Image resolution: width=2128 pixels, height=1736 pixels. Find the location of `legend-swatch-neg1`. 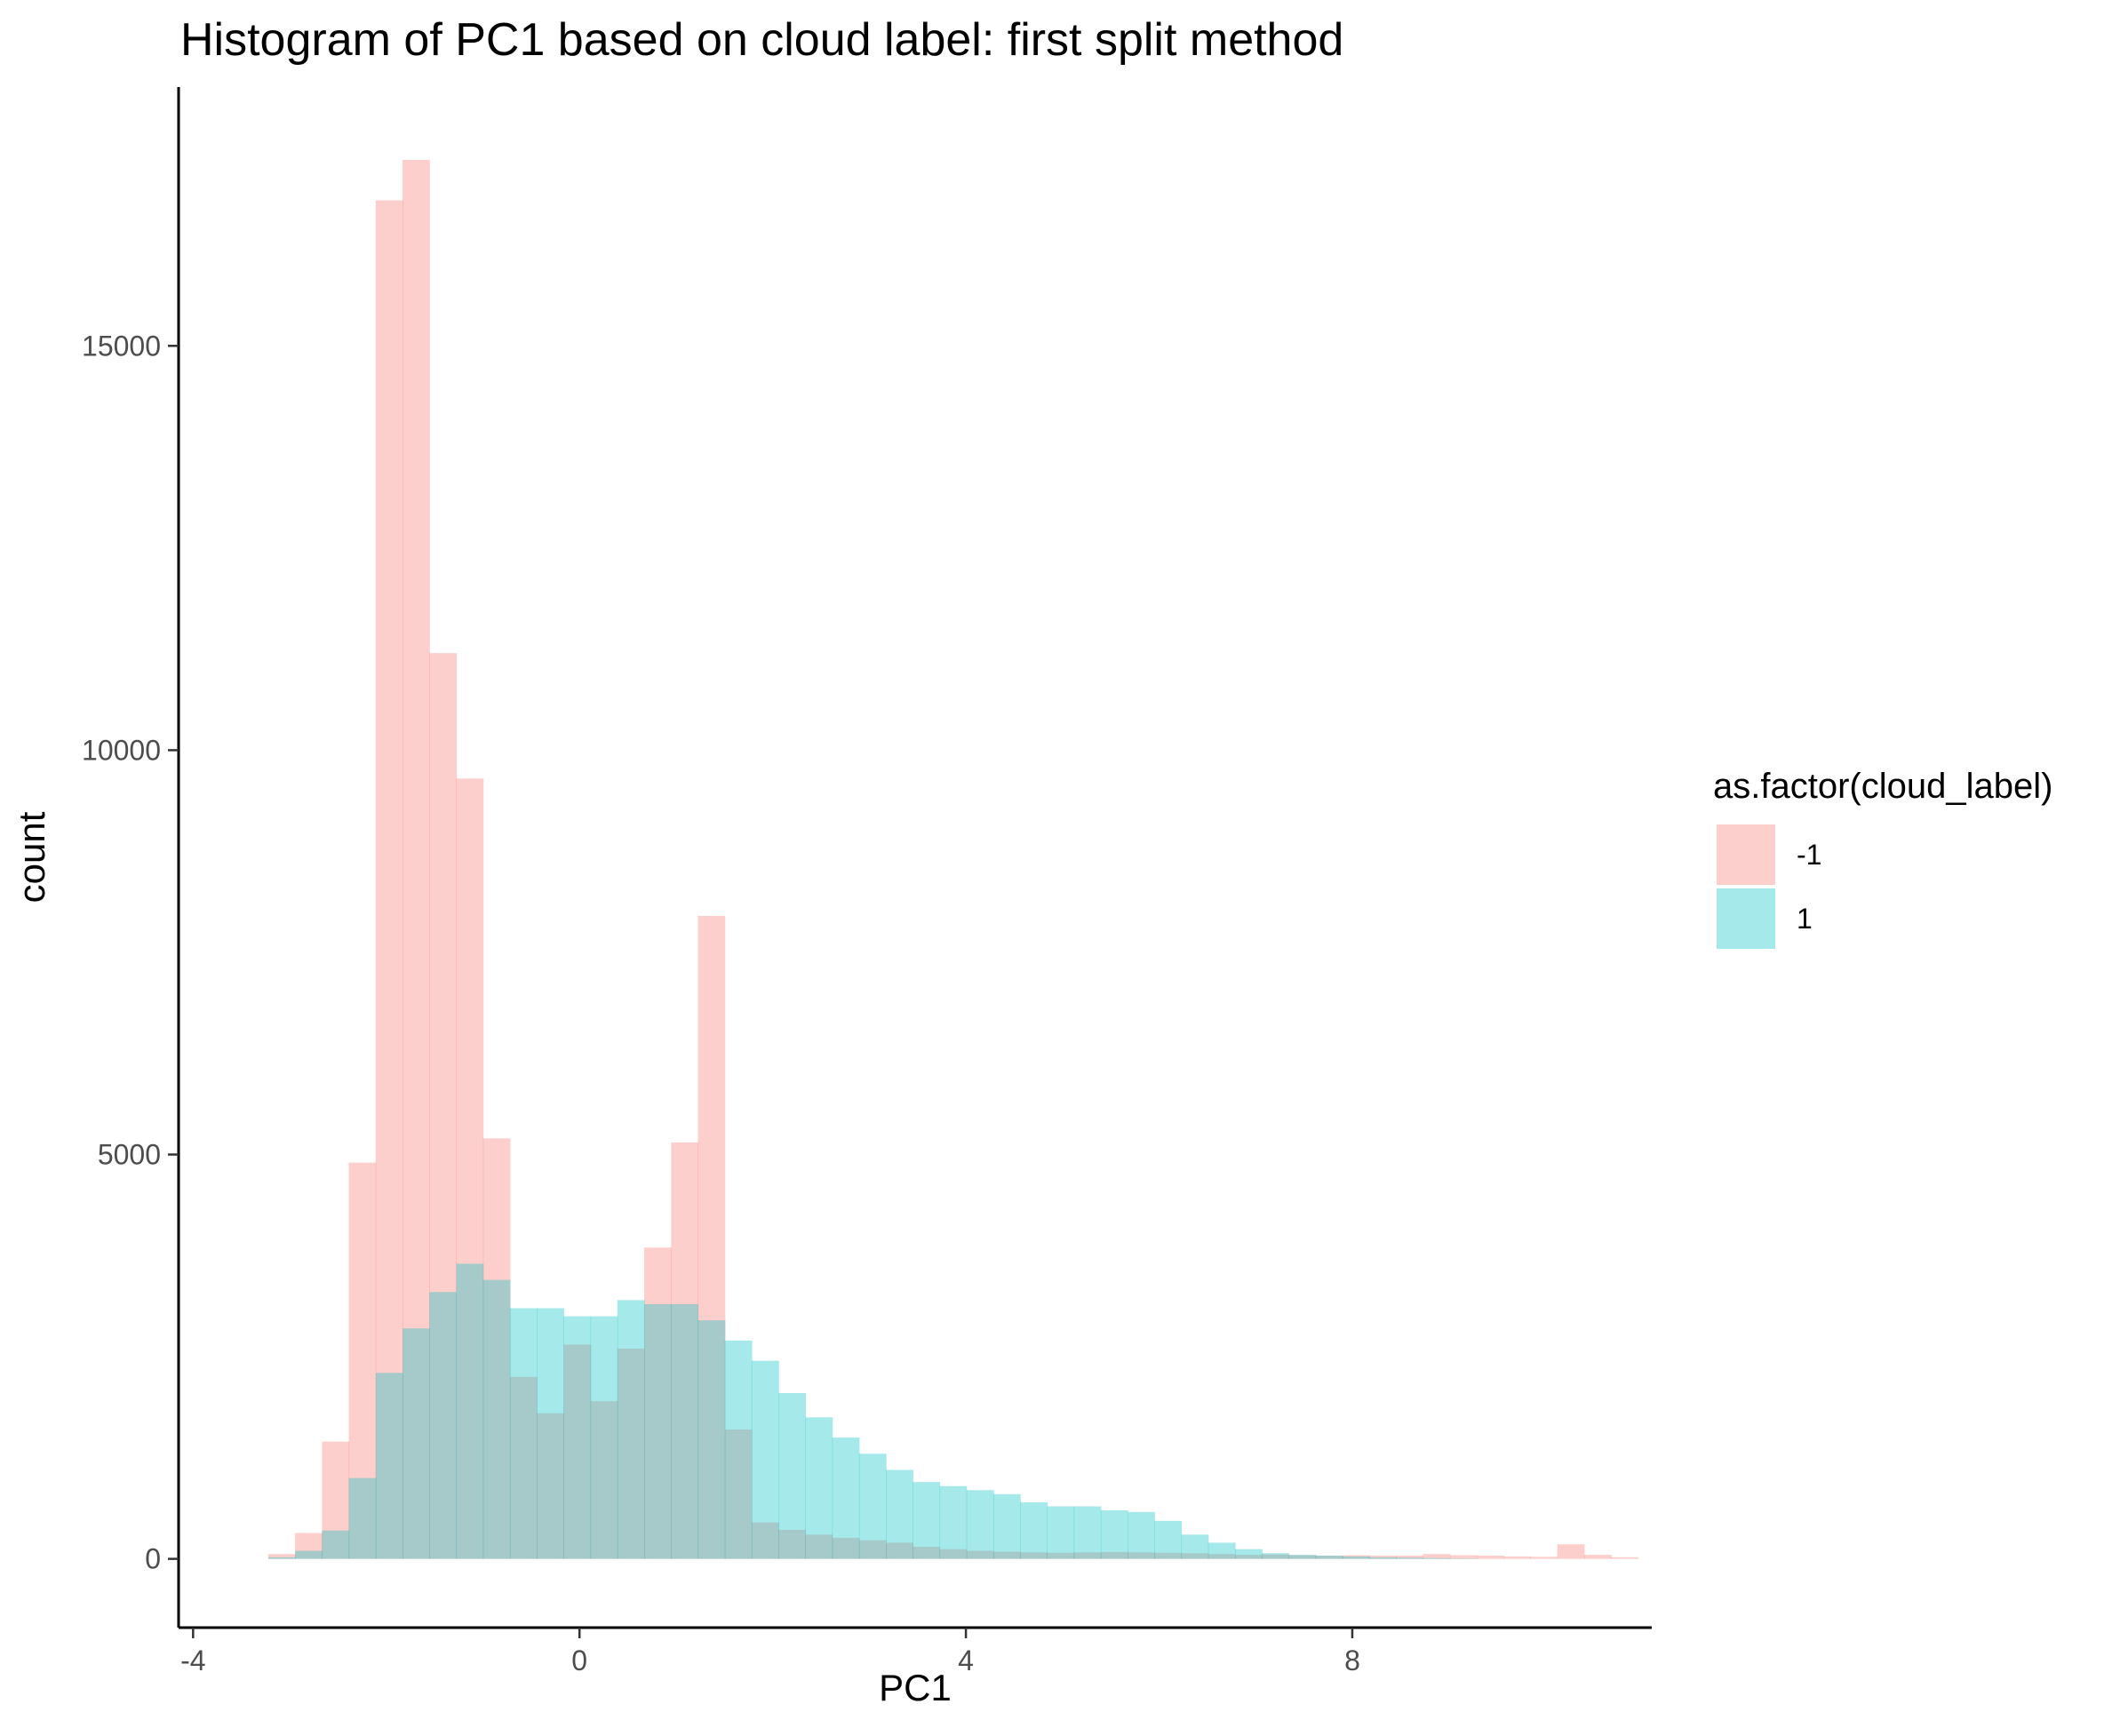

legend-swatch-neg1 is located at coordinates (1746, 854).